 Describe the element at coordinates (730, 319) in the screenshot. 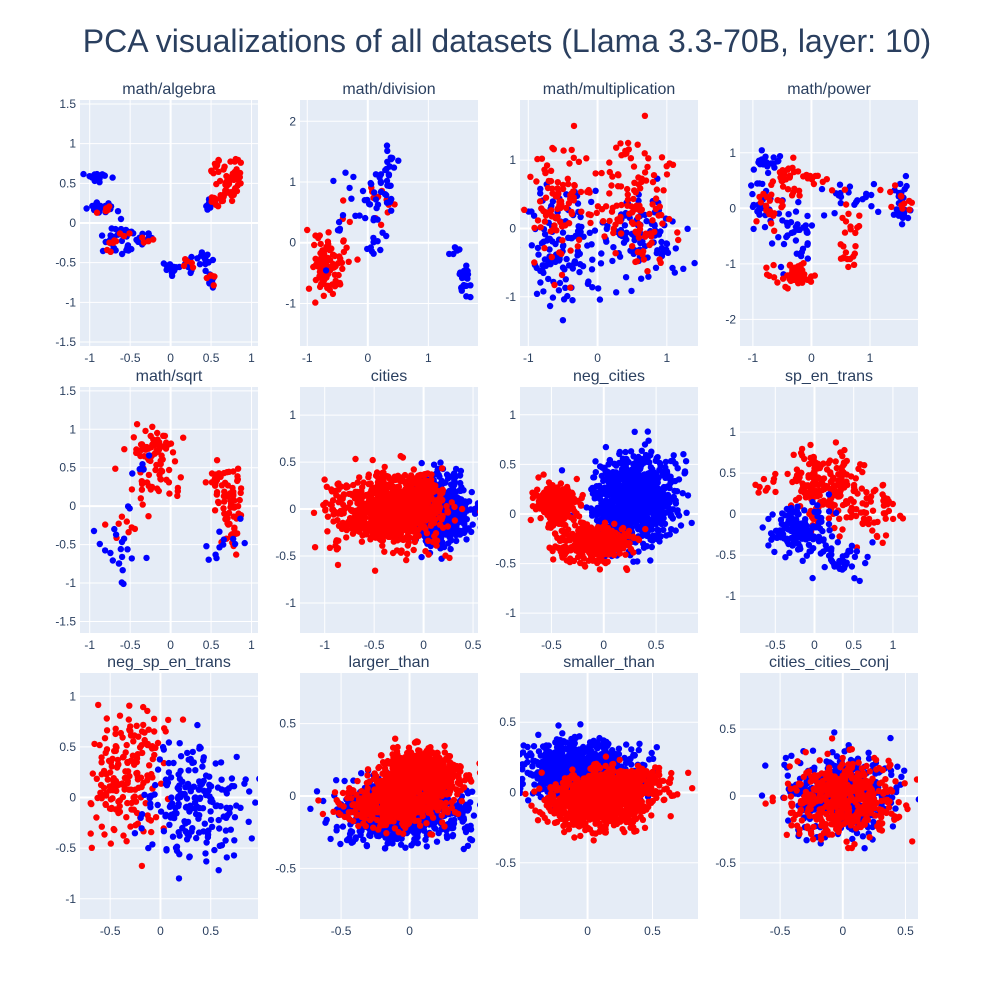

I see `y-tick-label: -2` at that location.